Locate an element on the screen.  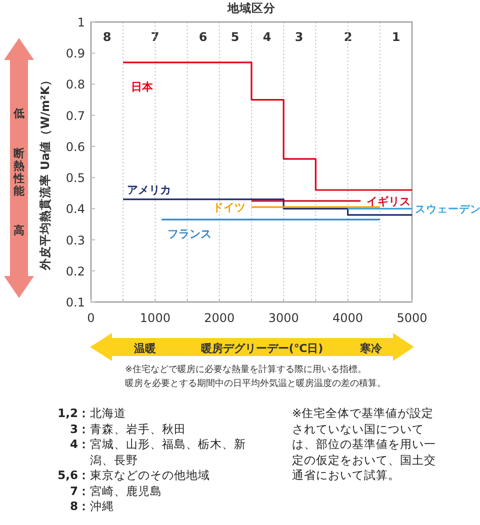
text: 3：青森、岩手、秋田 is located at coordinates (127, 429).